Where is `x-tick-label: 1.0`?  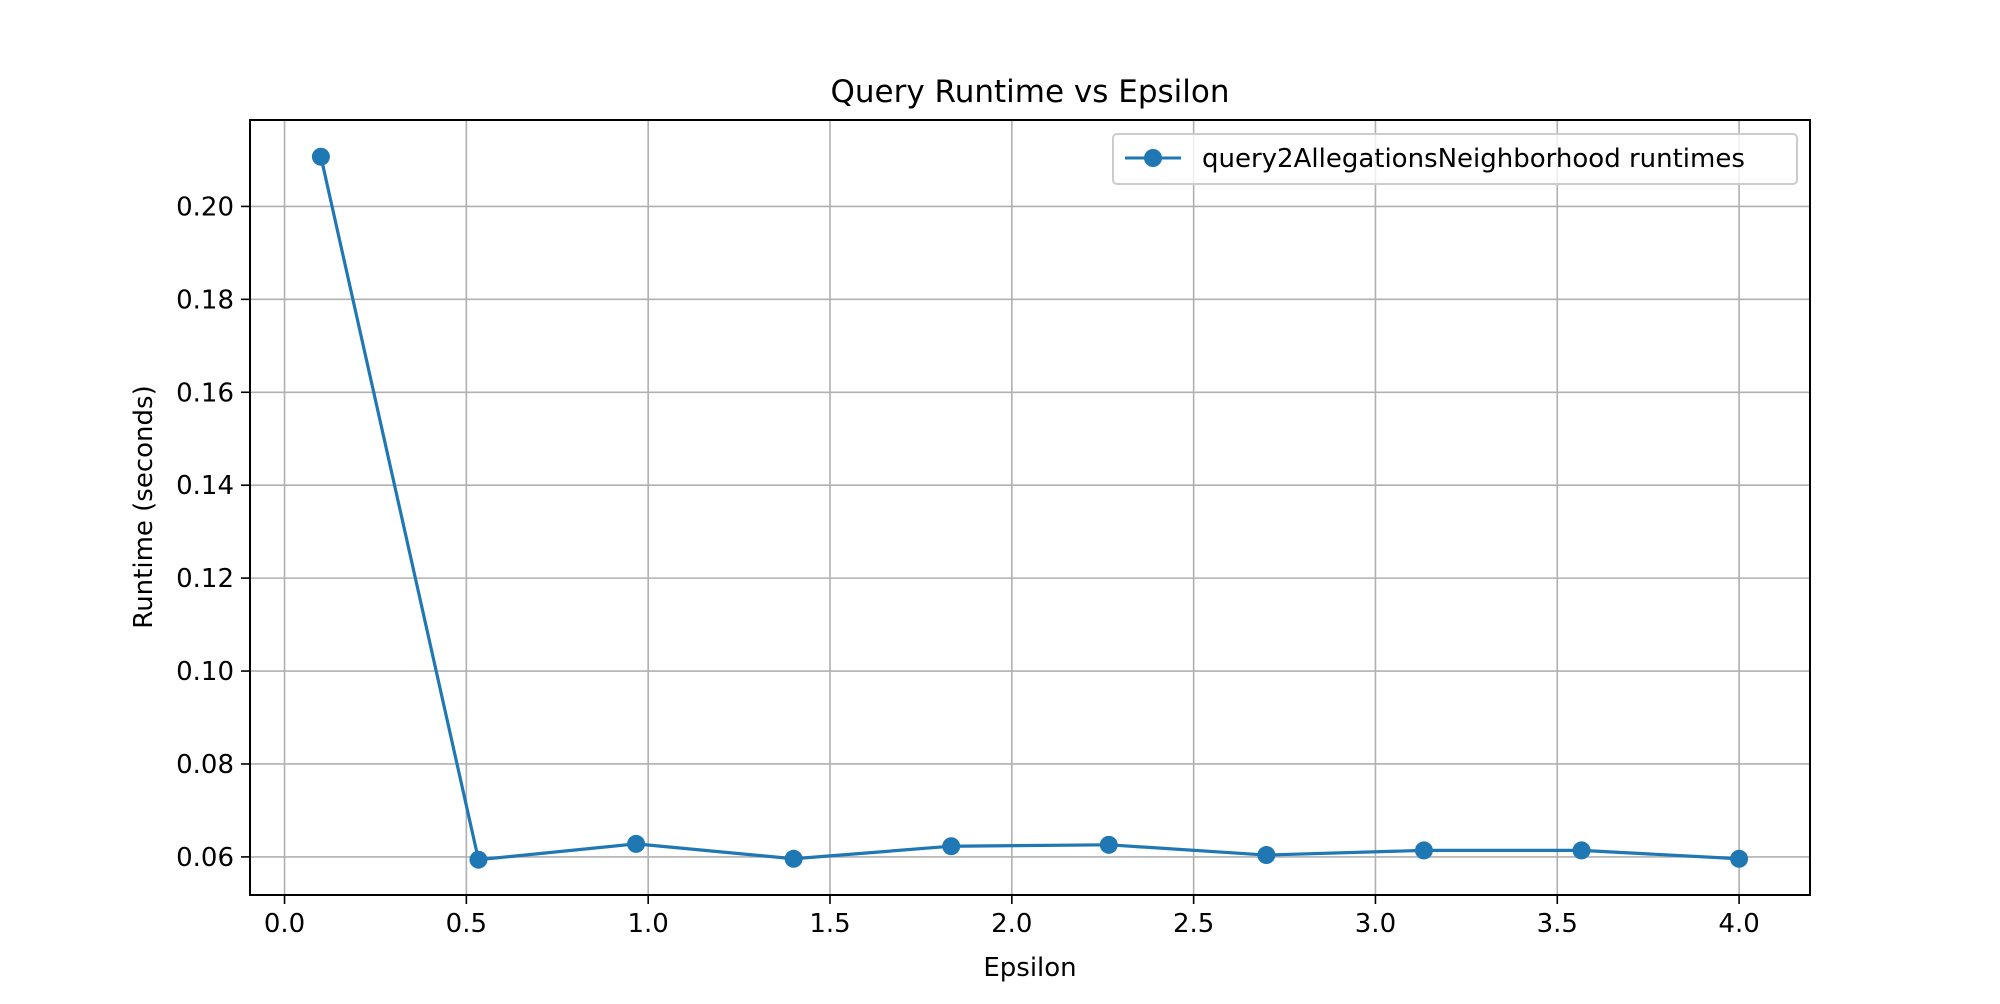 x-tick-label: 1.0 is located at coordinates (648, 924).